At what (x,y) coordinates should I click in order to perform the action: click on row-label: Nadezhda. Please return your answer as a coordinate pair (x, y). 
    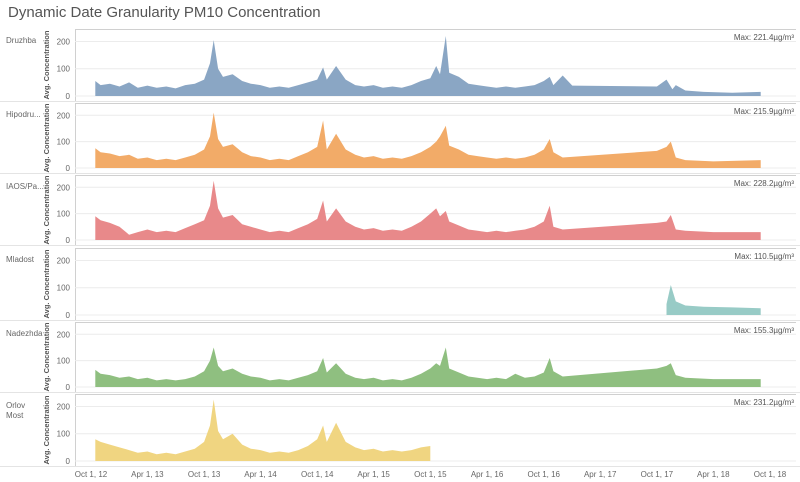
    Looking at the image, I should click on (24, 333).